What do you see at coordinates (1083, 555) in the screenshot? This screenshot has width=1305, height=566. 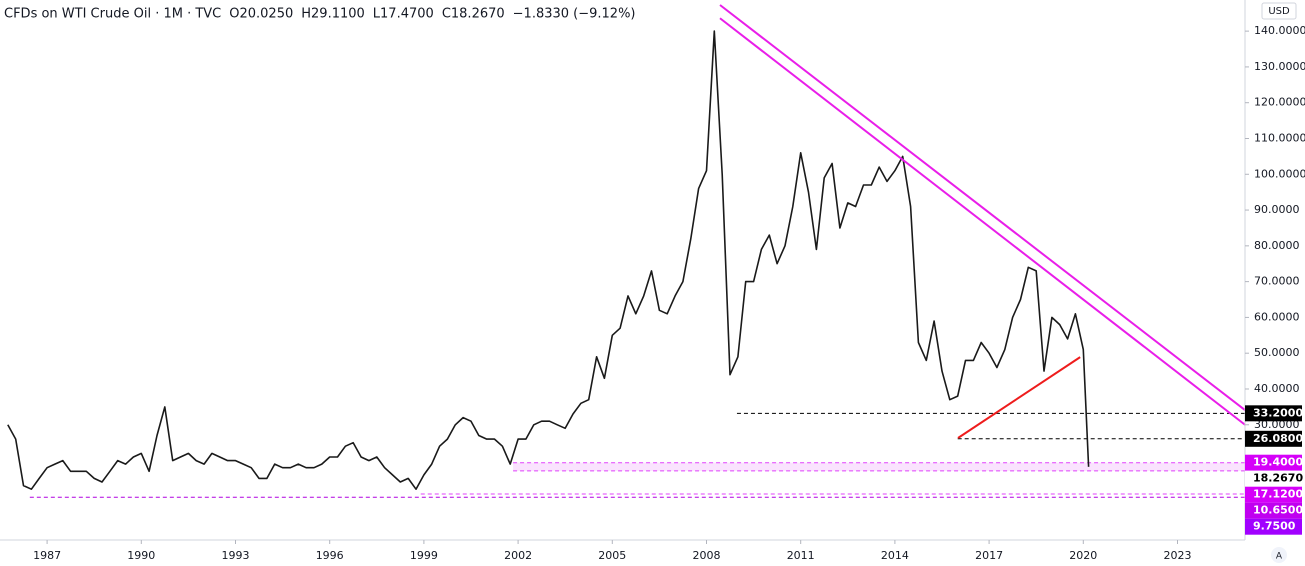 I see `x-tick-label: 2020` at bounding box center [1083, 555].